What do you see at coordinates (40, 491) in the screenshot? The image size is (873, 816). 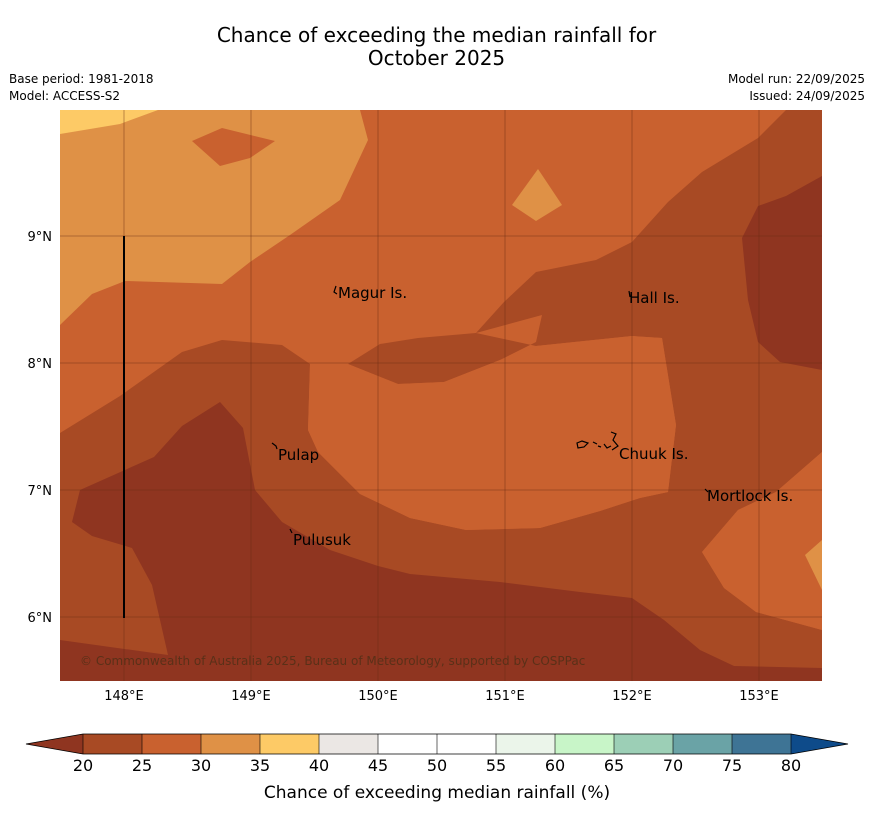 I see `lat-label-7n: 7°N` at bounding box center [40, 491].